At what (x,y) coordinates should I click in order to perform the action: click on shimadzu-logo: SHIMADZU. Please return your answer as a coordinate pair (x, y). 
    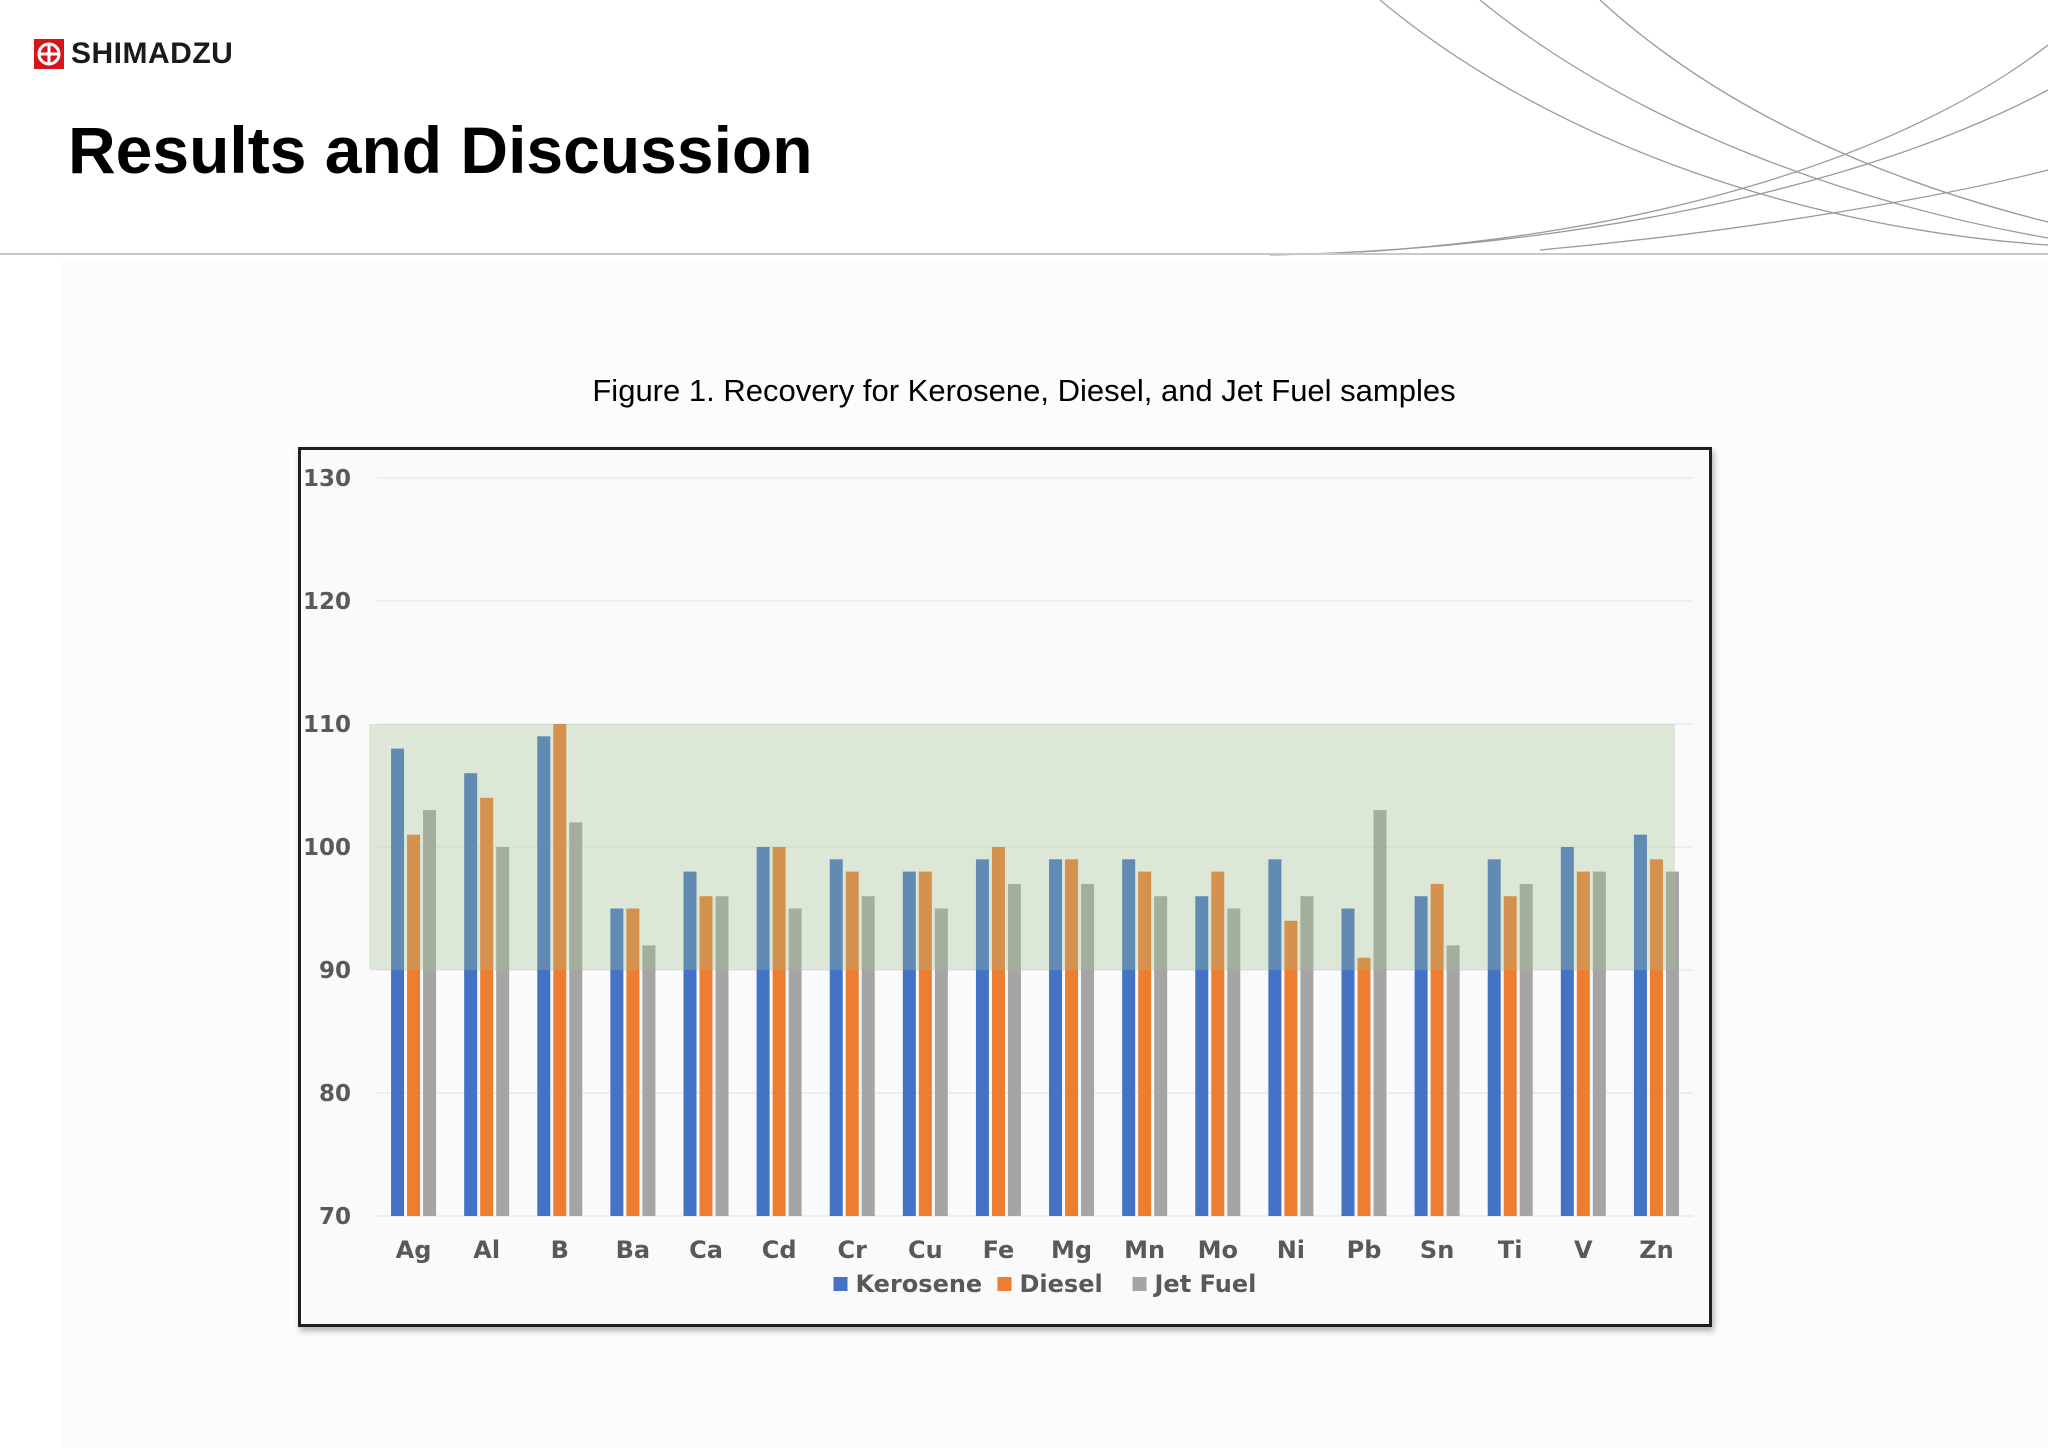
    Looking at the image, I should click on (134, 53).